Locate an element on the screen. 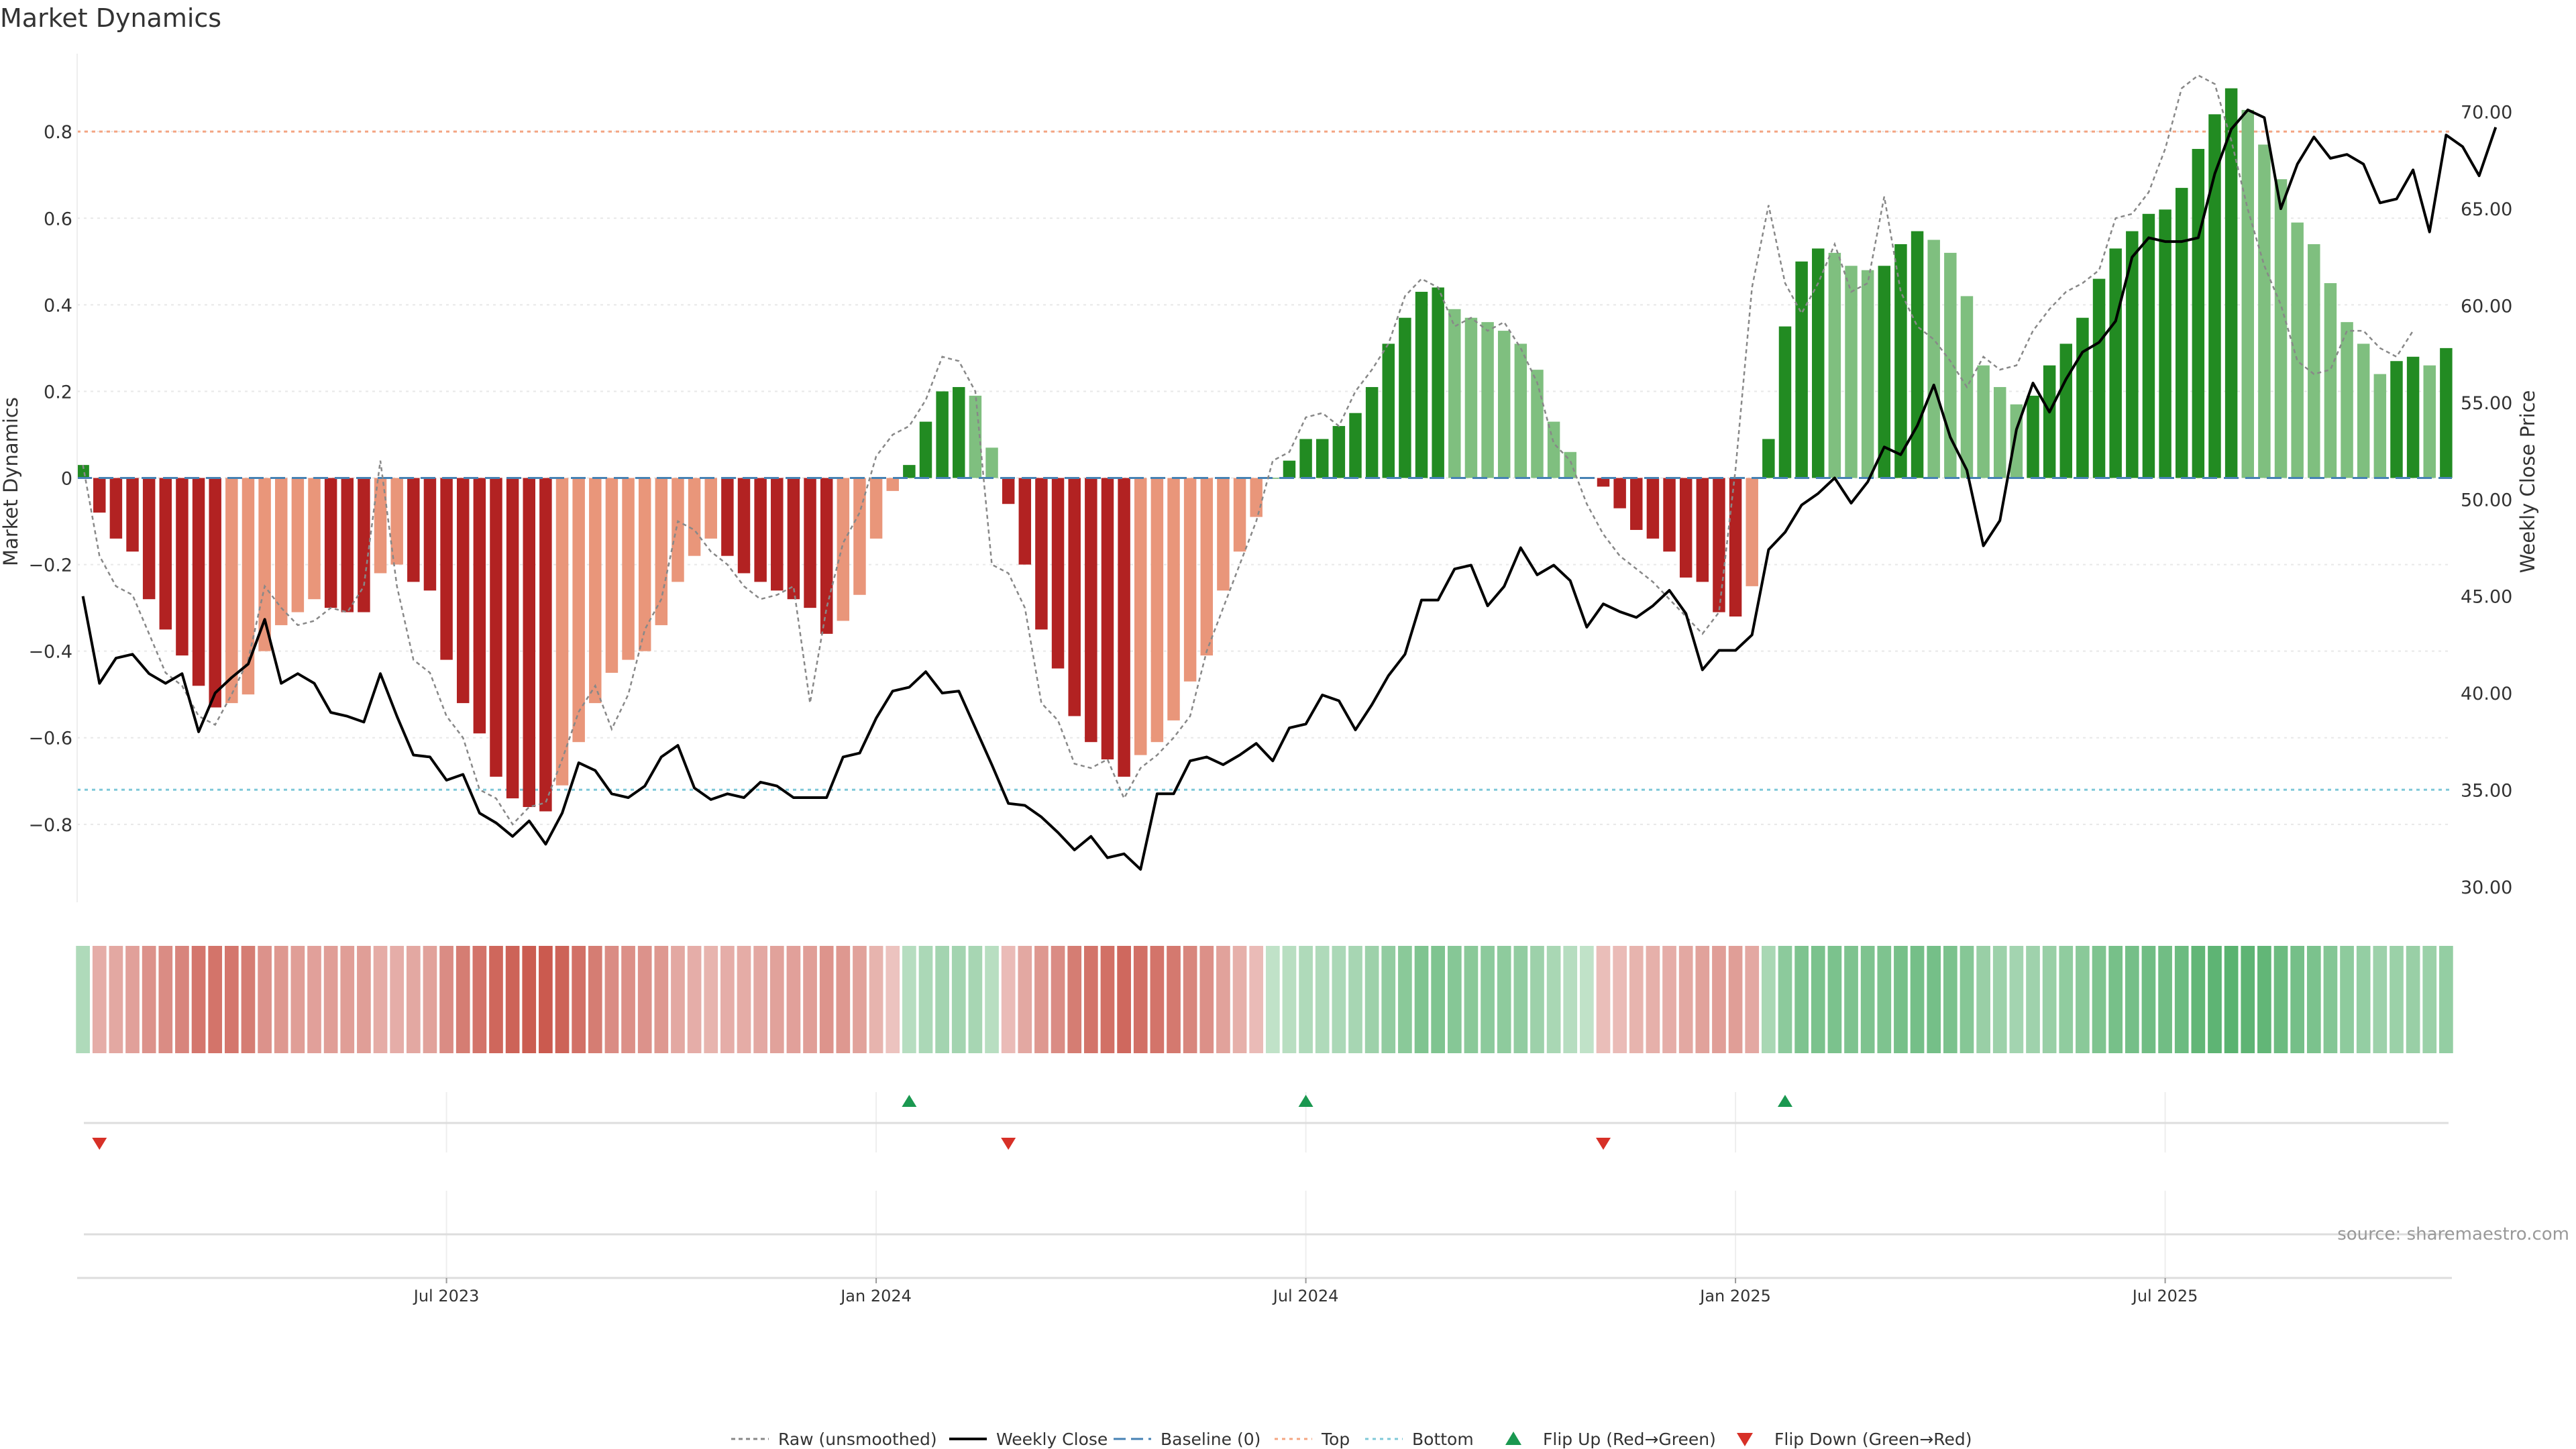 Image resolution: width=2576 pixels, height=1449 pixels. y-axis-label: Market Dynamics is located at coordinates (11, 481).